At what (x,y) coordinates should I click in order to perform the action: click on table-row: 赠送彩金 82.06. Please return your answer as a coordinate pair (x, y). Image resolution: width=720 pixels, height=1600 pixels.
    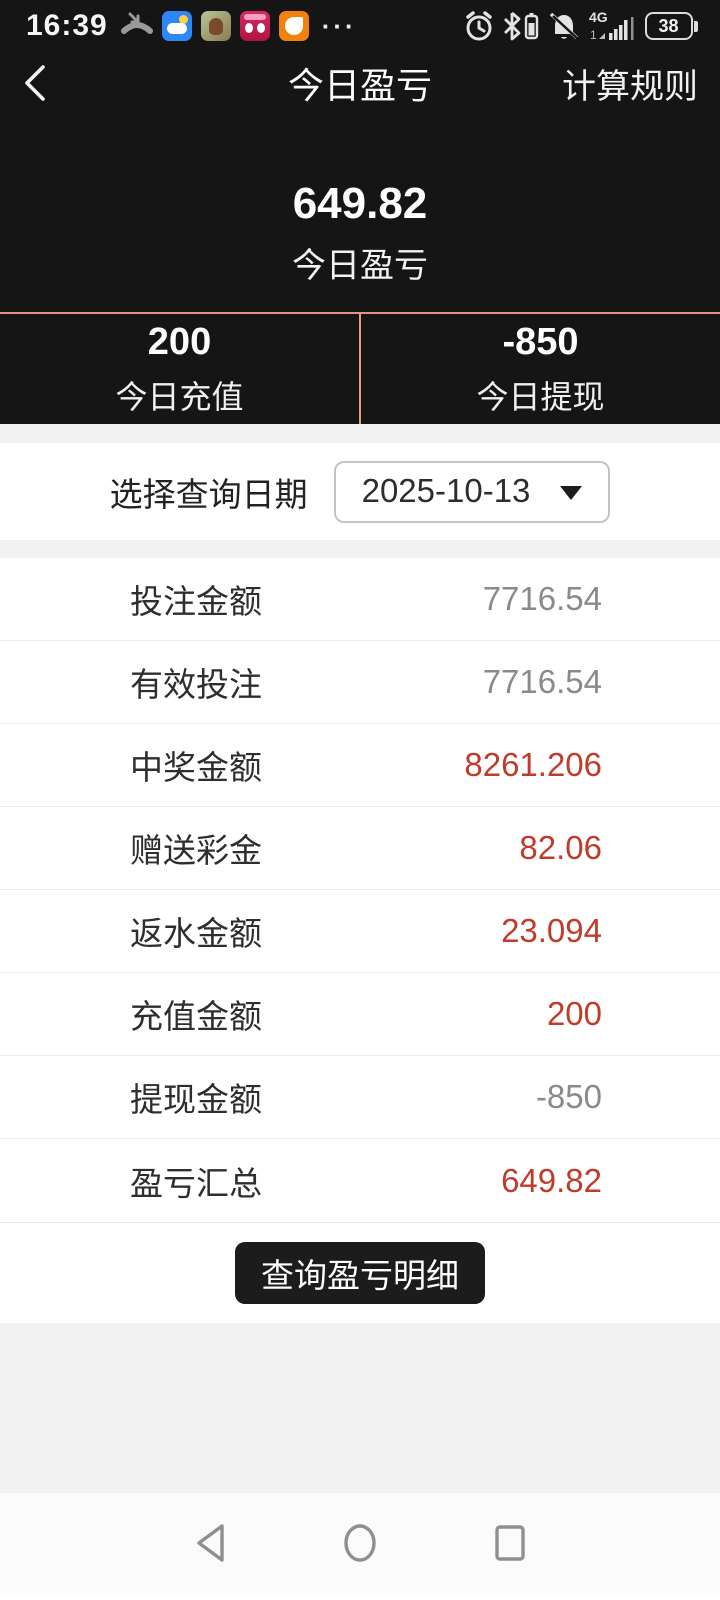
    Looking at the image, I should click on (360, 848).